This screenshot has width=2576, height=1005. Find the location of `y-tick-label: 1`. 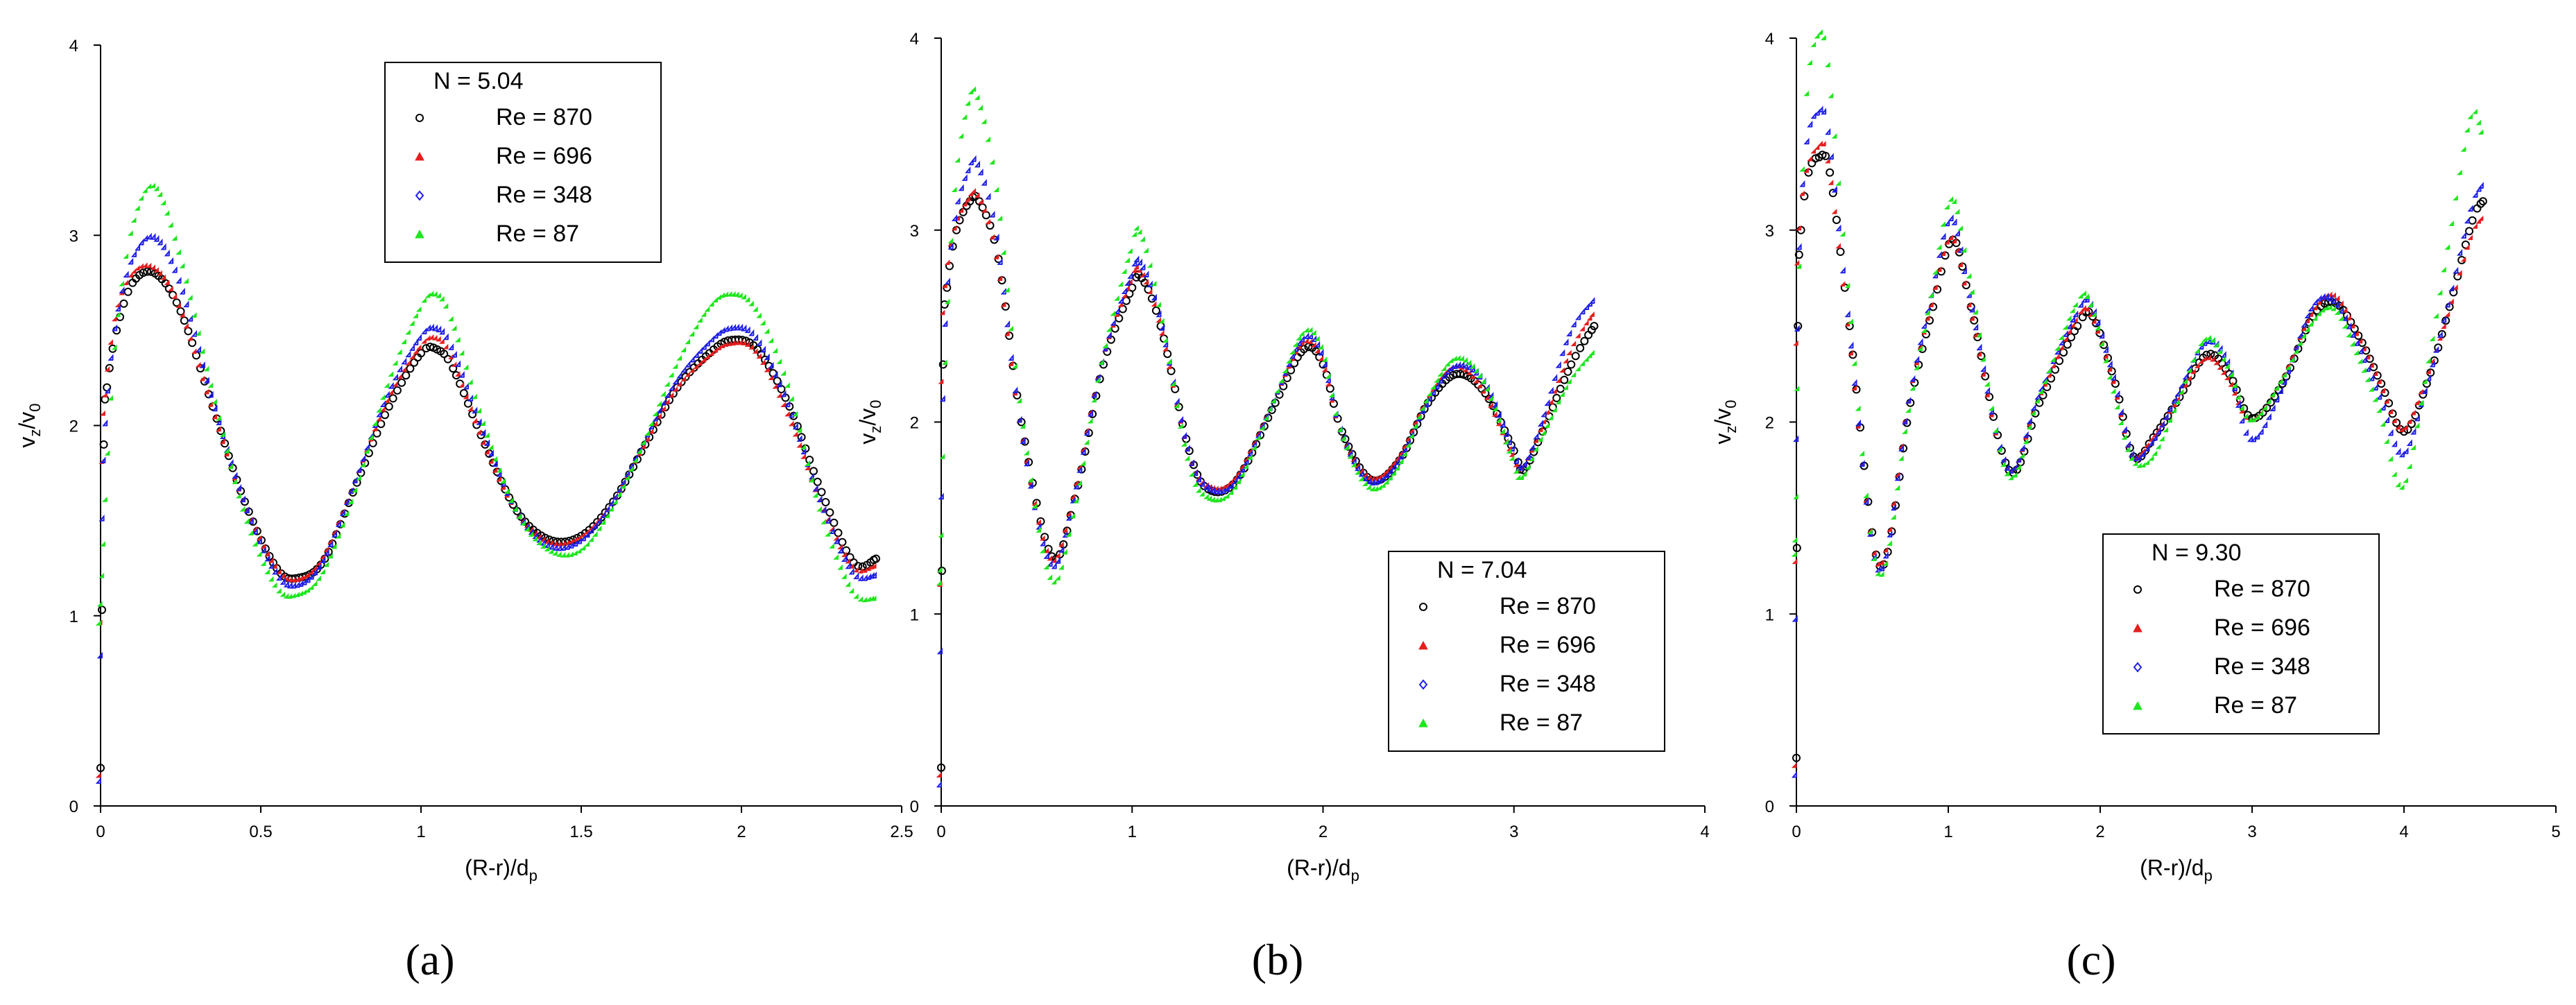

y-tick-label: 1 is located at coordinates (1769, 614).